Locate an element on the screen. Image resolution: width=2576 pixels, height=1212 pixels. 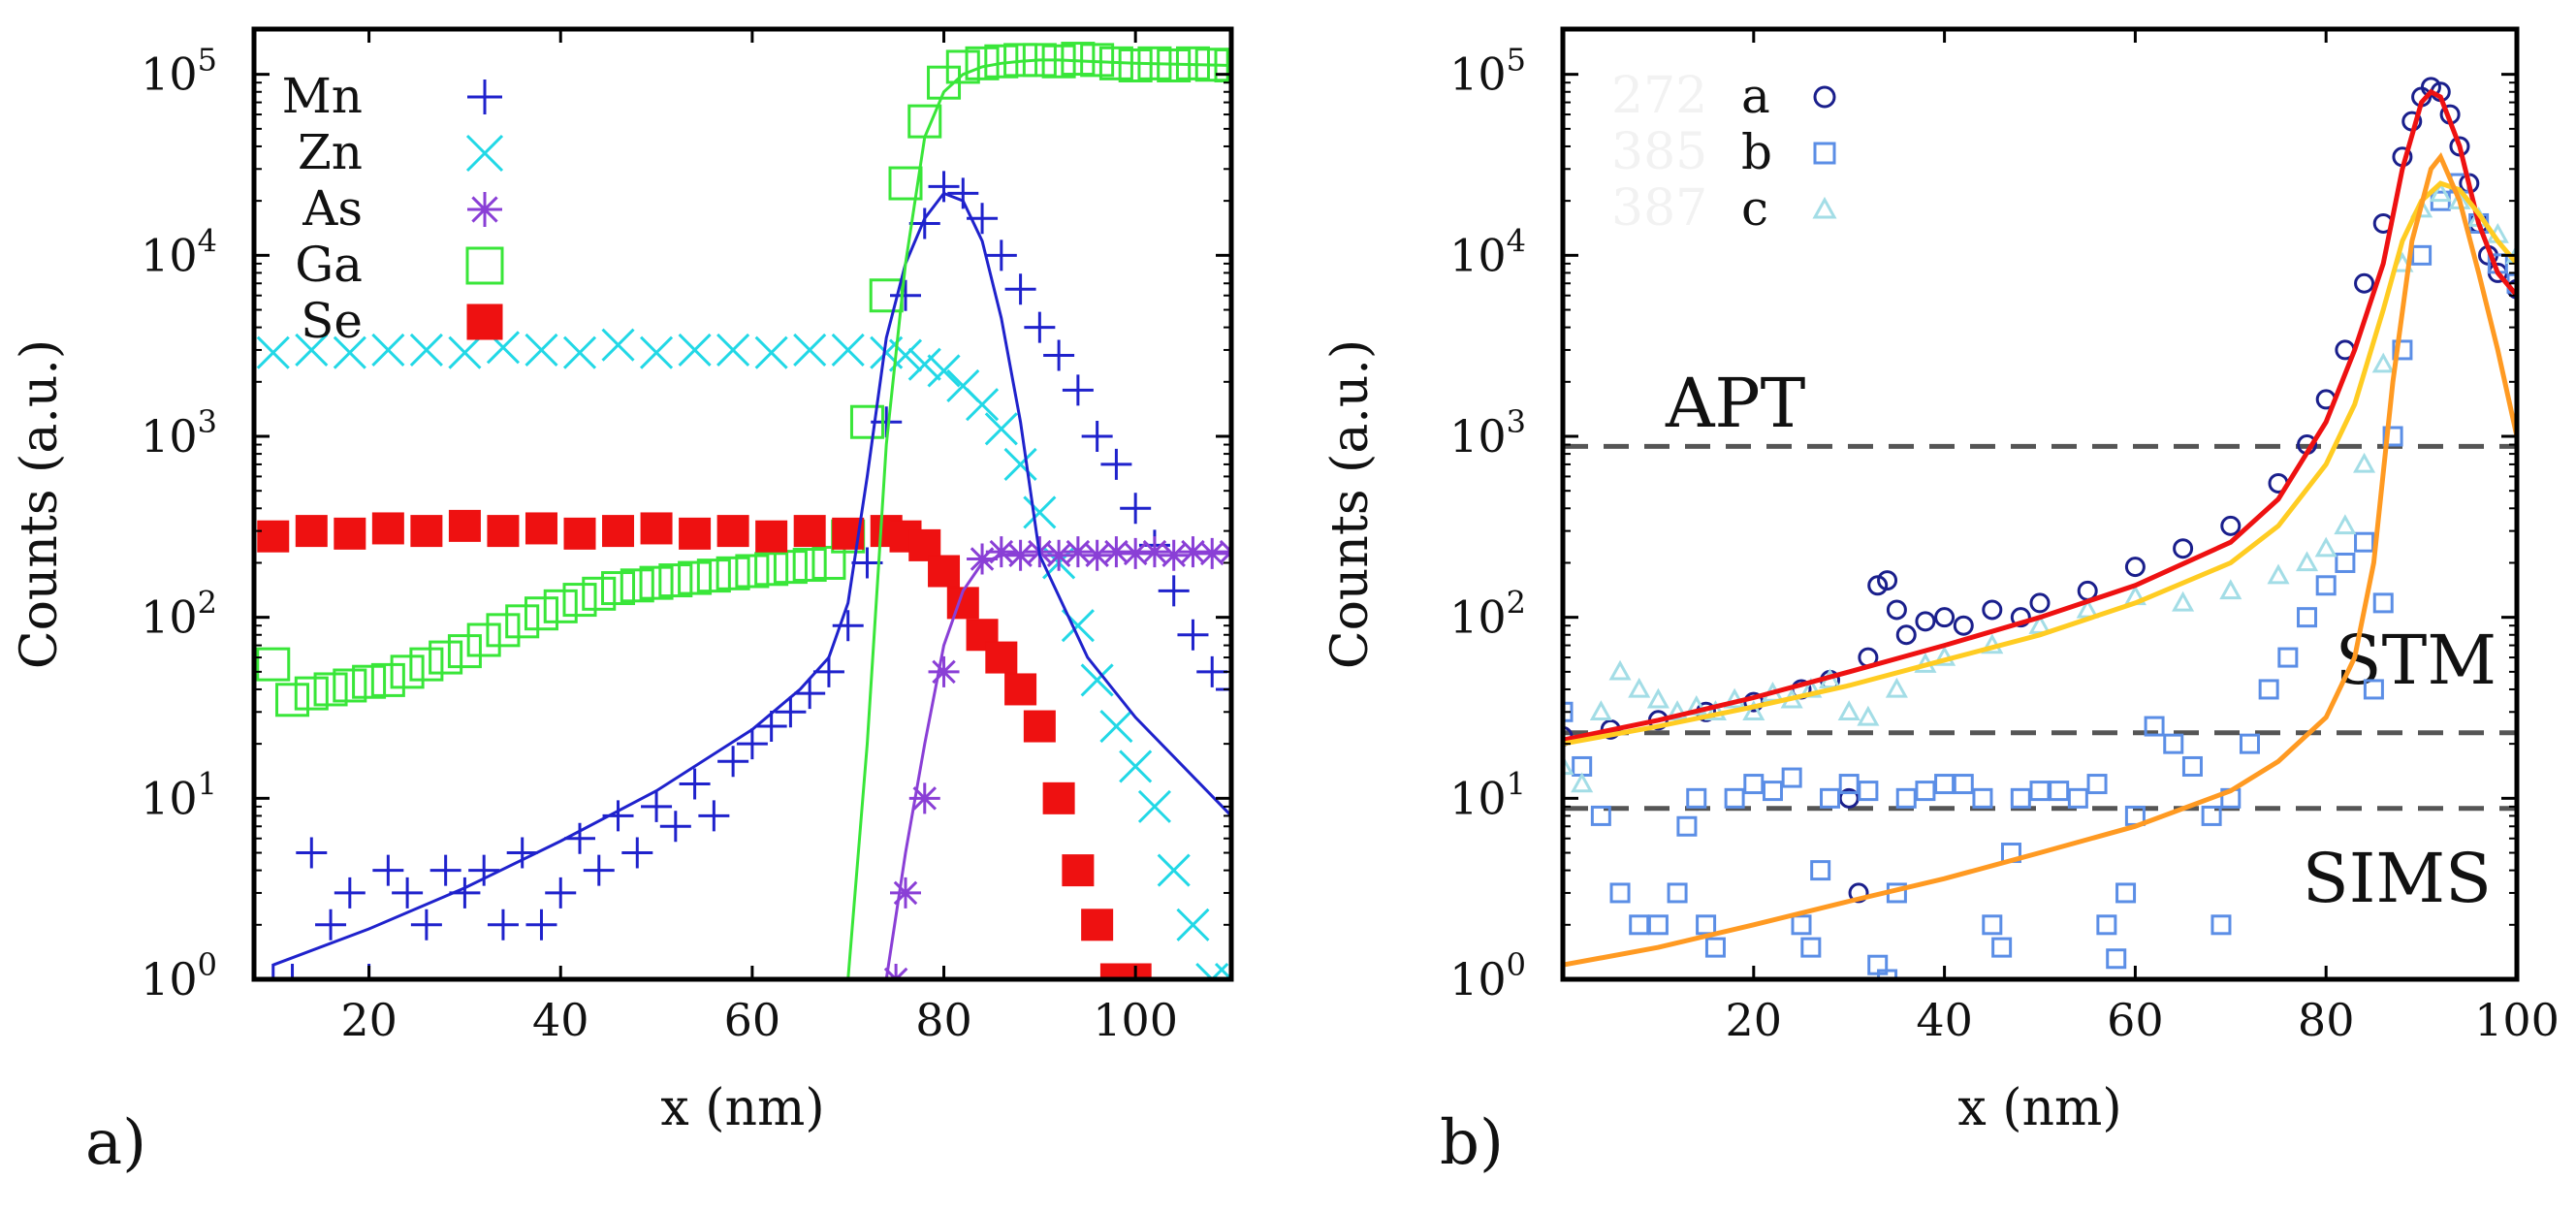
threshold-label-apt: APT is located at coordinates (1735, 404).